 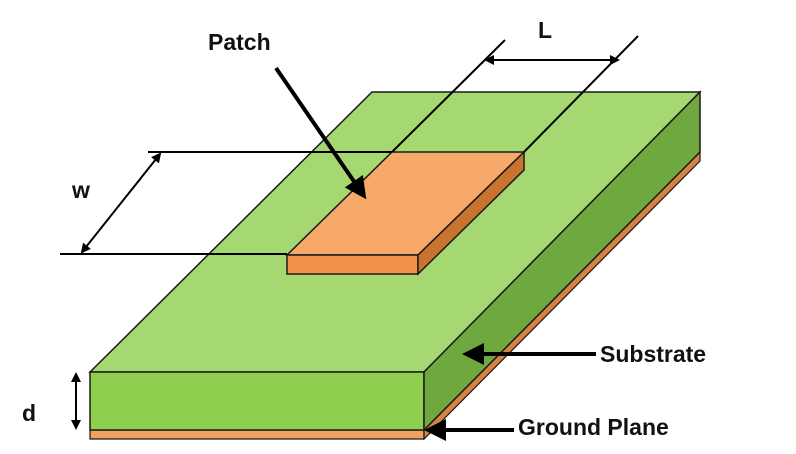 I want to click on length-dimension: L, so click(x=515, y=85).